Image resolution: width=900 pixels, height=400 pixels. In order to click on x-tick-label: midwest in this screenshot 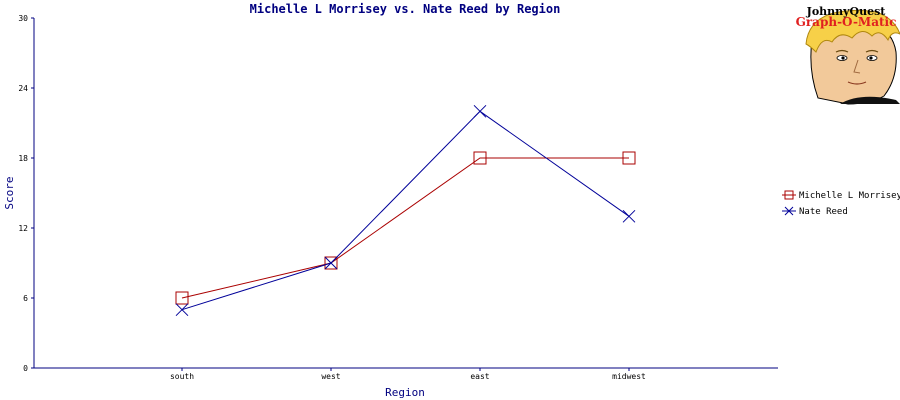, I will do `click(629, 376)`.